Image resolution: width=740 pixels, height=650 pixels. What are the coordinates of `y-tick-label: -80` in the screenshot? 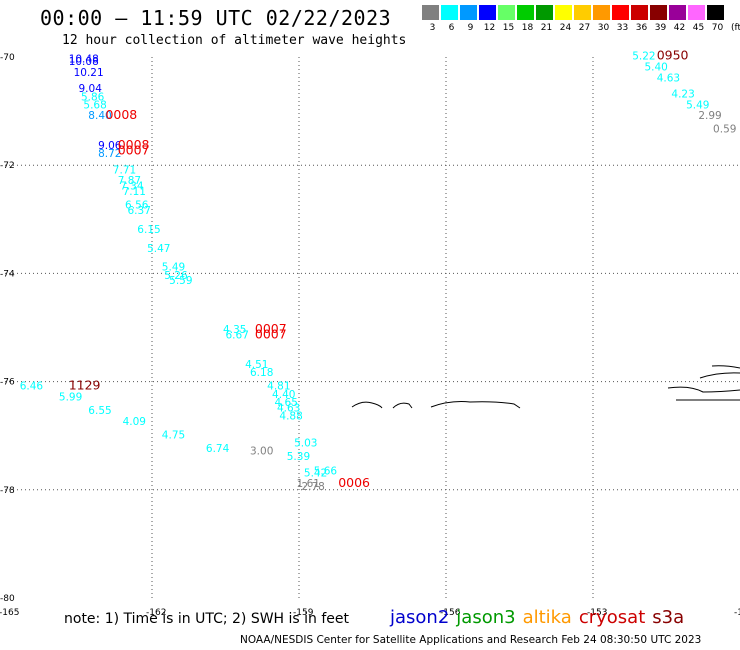 It's located at (7, 599).